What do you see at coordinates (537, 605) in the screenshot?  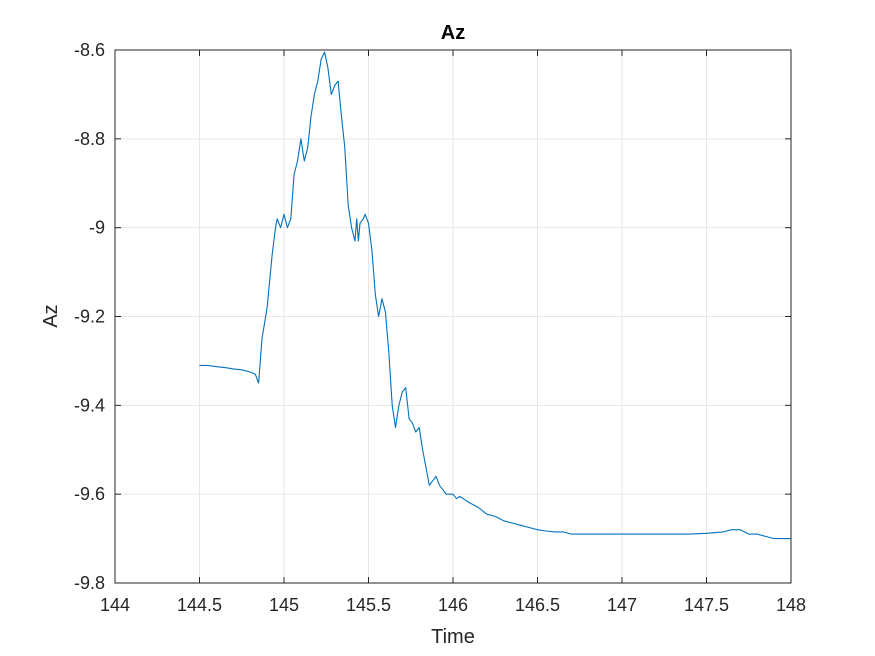 I see `x-tick-label: 146.5` at bounding box center [537, 605].